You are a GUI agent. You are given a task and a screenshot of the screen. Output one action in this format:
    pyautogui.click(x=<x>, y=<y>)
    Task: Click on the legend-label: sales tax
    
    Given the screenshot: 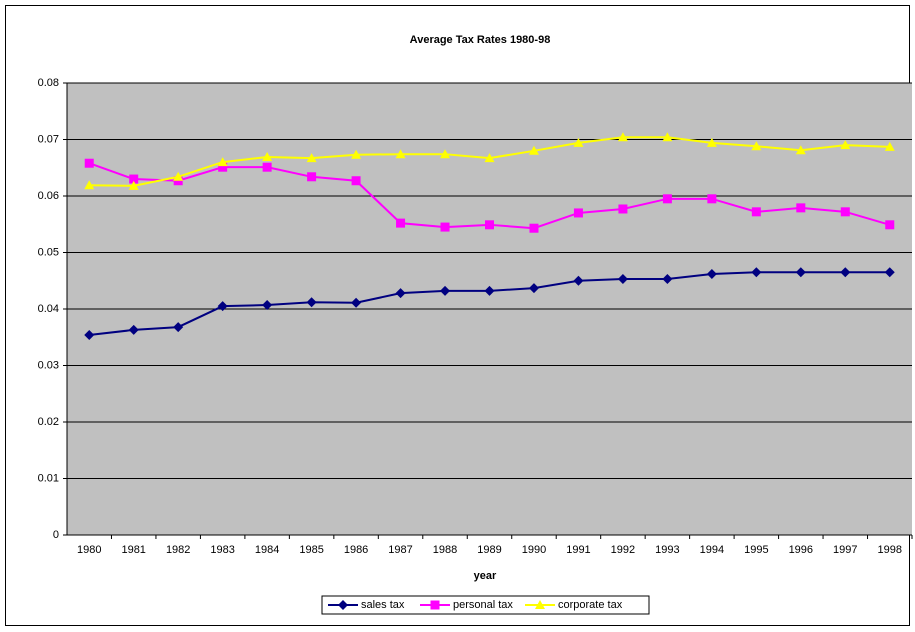 What is the action you would take?
    pyautogui.click(x=383, y=605)
    